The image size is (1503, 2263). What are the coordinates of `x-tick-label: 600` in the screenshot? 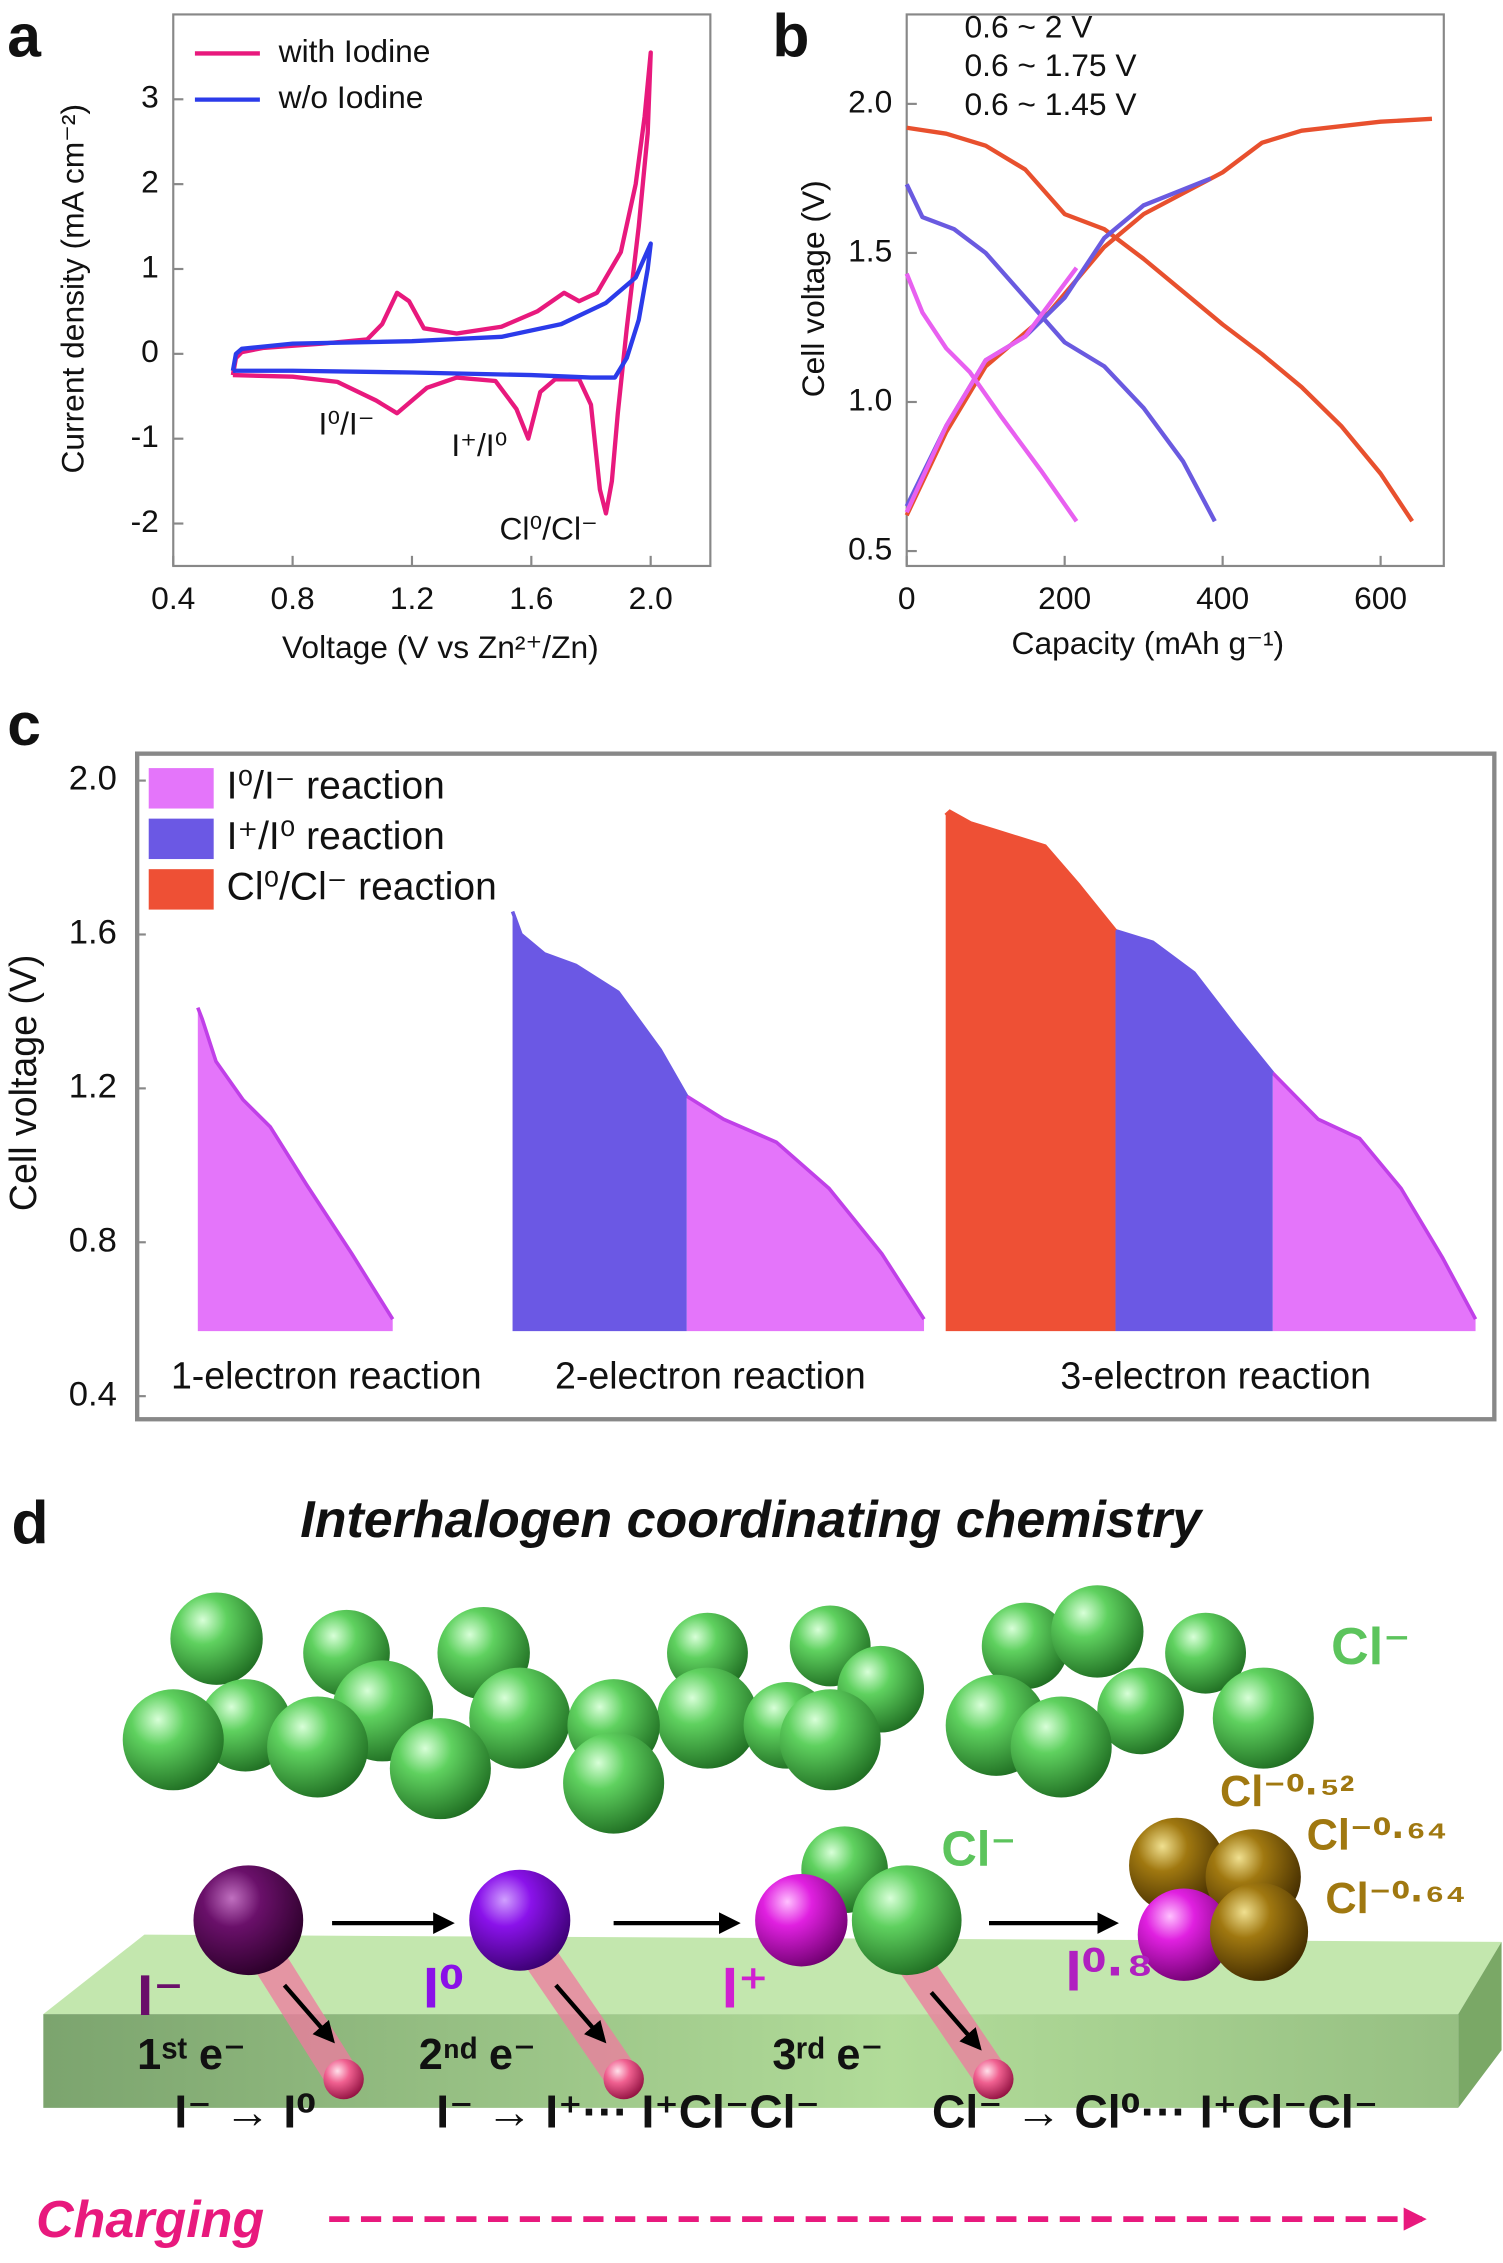 It's located at (1380, 598).